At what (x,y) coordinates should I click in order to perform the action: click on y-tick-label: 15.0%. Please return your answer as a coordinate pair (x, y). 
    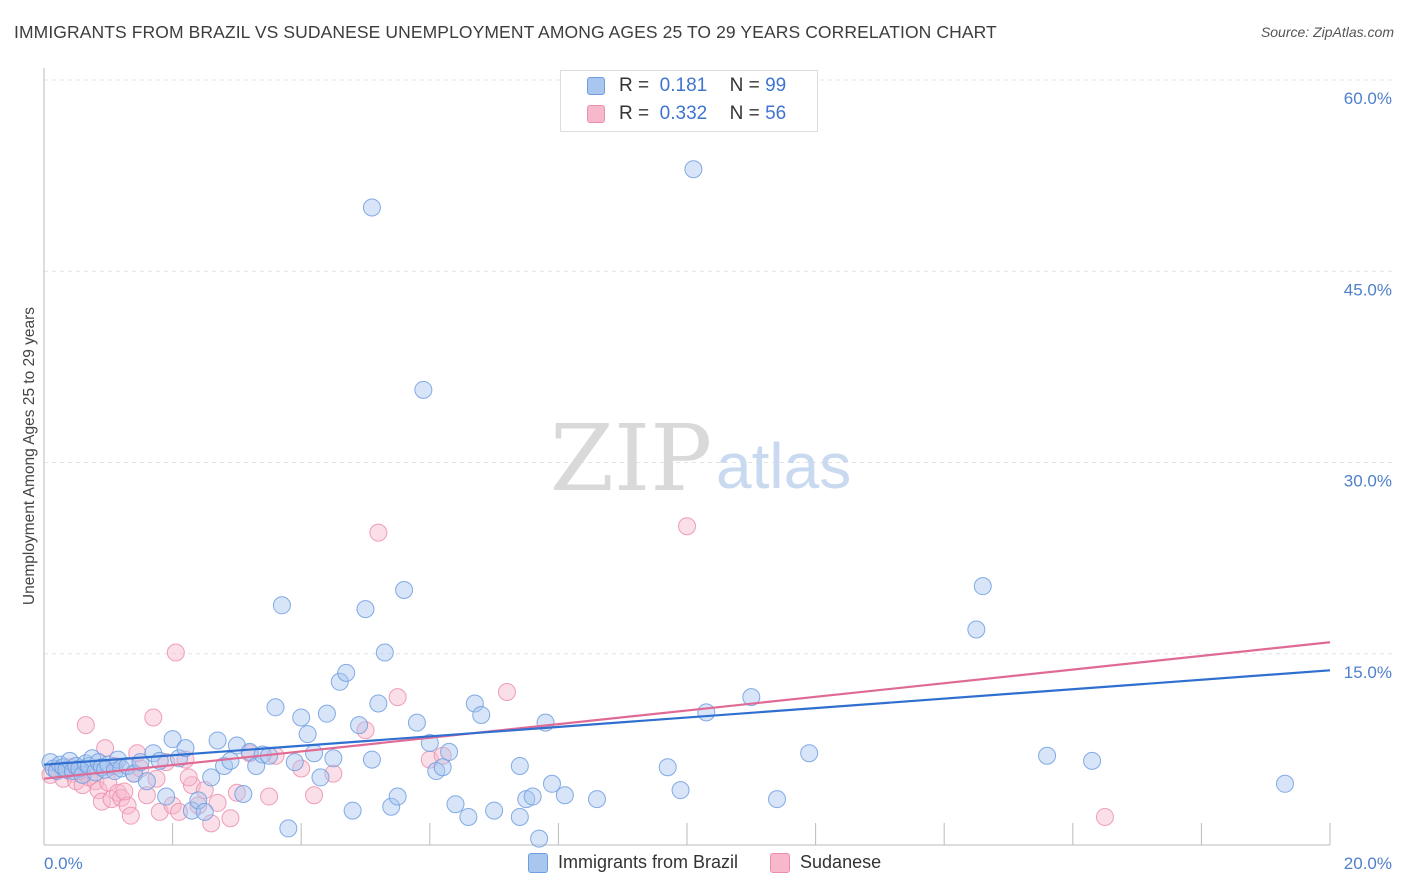
    Looking at the image, I should click on (1368, 672).